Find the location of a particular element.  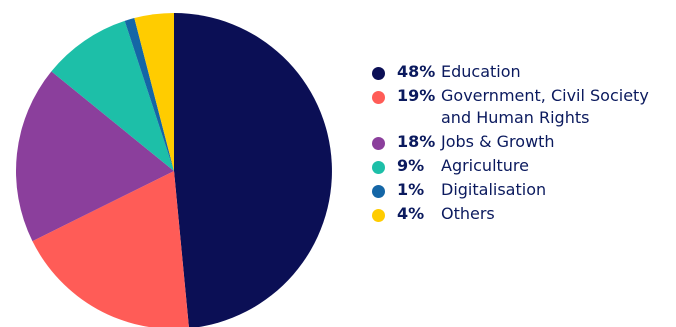

legend-item-others: 4% Others is located at coordinates (510, 214).